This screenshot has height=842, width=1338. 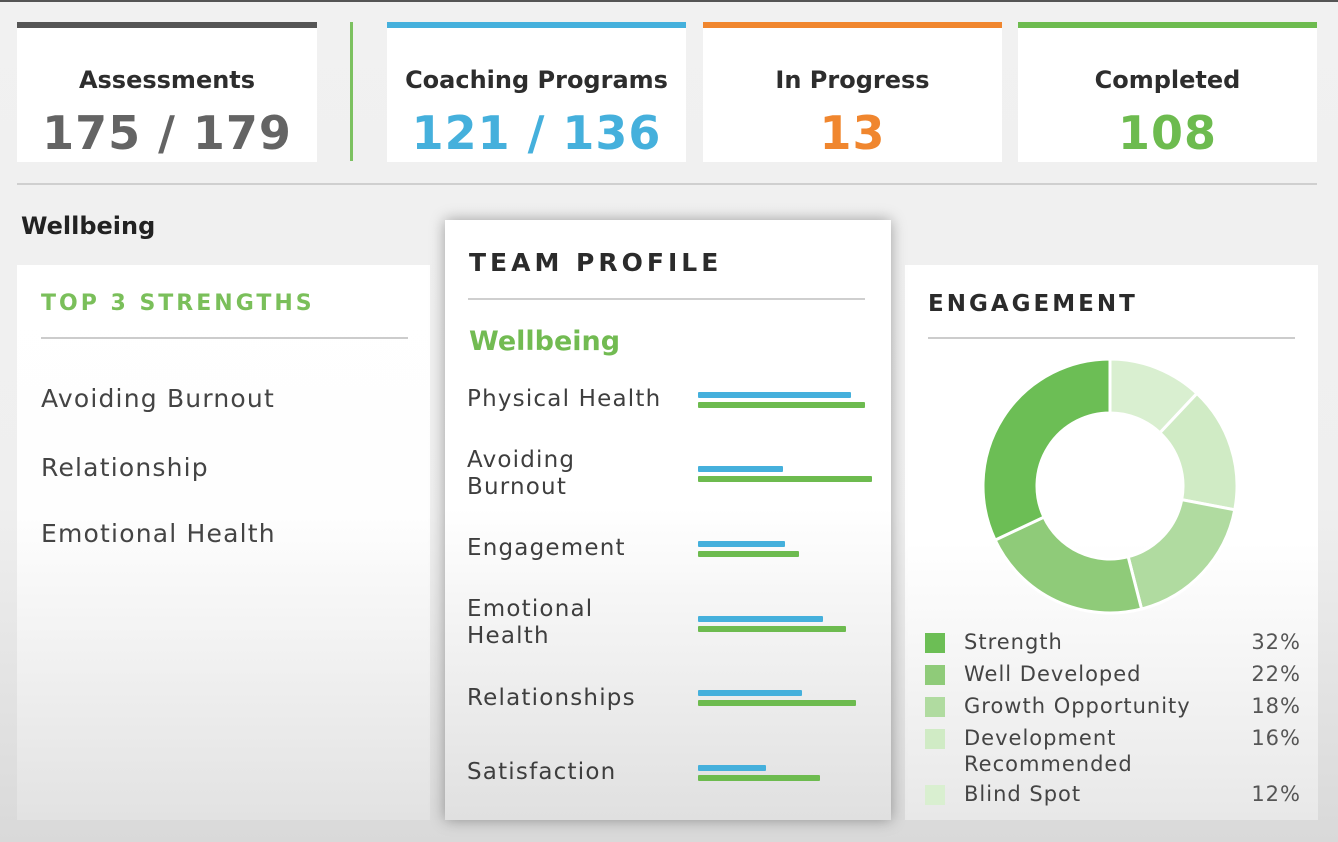 I want to click on legend-percent: 18%, so click(x=1276, y=706).